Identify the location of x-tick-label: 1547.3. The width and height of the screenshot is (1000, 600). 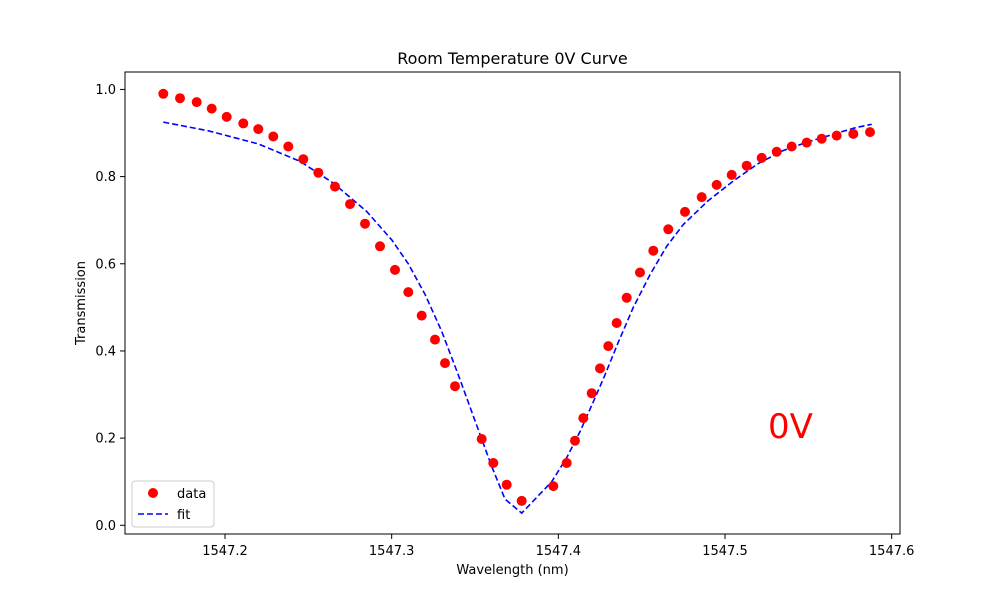
(392, 551).